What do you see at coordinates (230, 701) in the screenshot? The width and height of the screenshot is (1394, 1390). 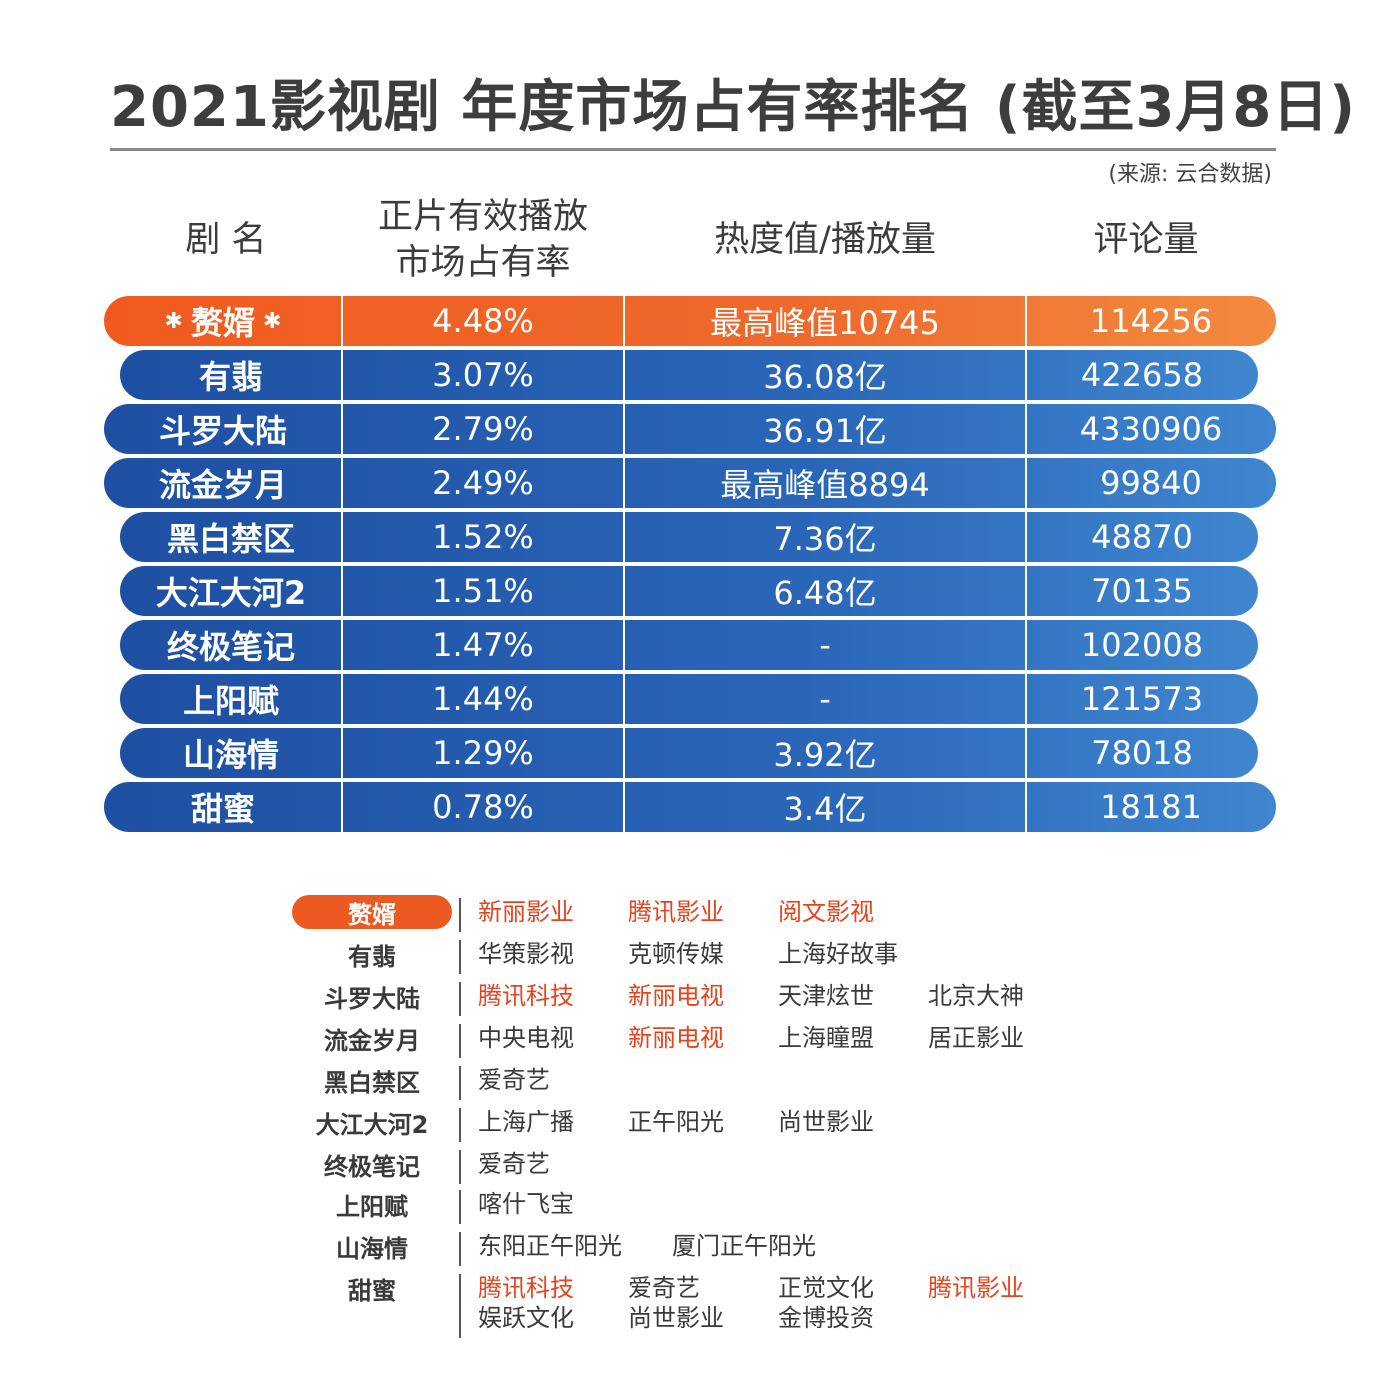 I see `cell-name: 上阳赋` at bounding box center [230, 701].